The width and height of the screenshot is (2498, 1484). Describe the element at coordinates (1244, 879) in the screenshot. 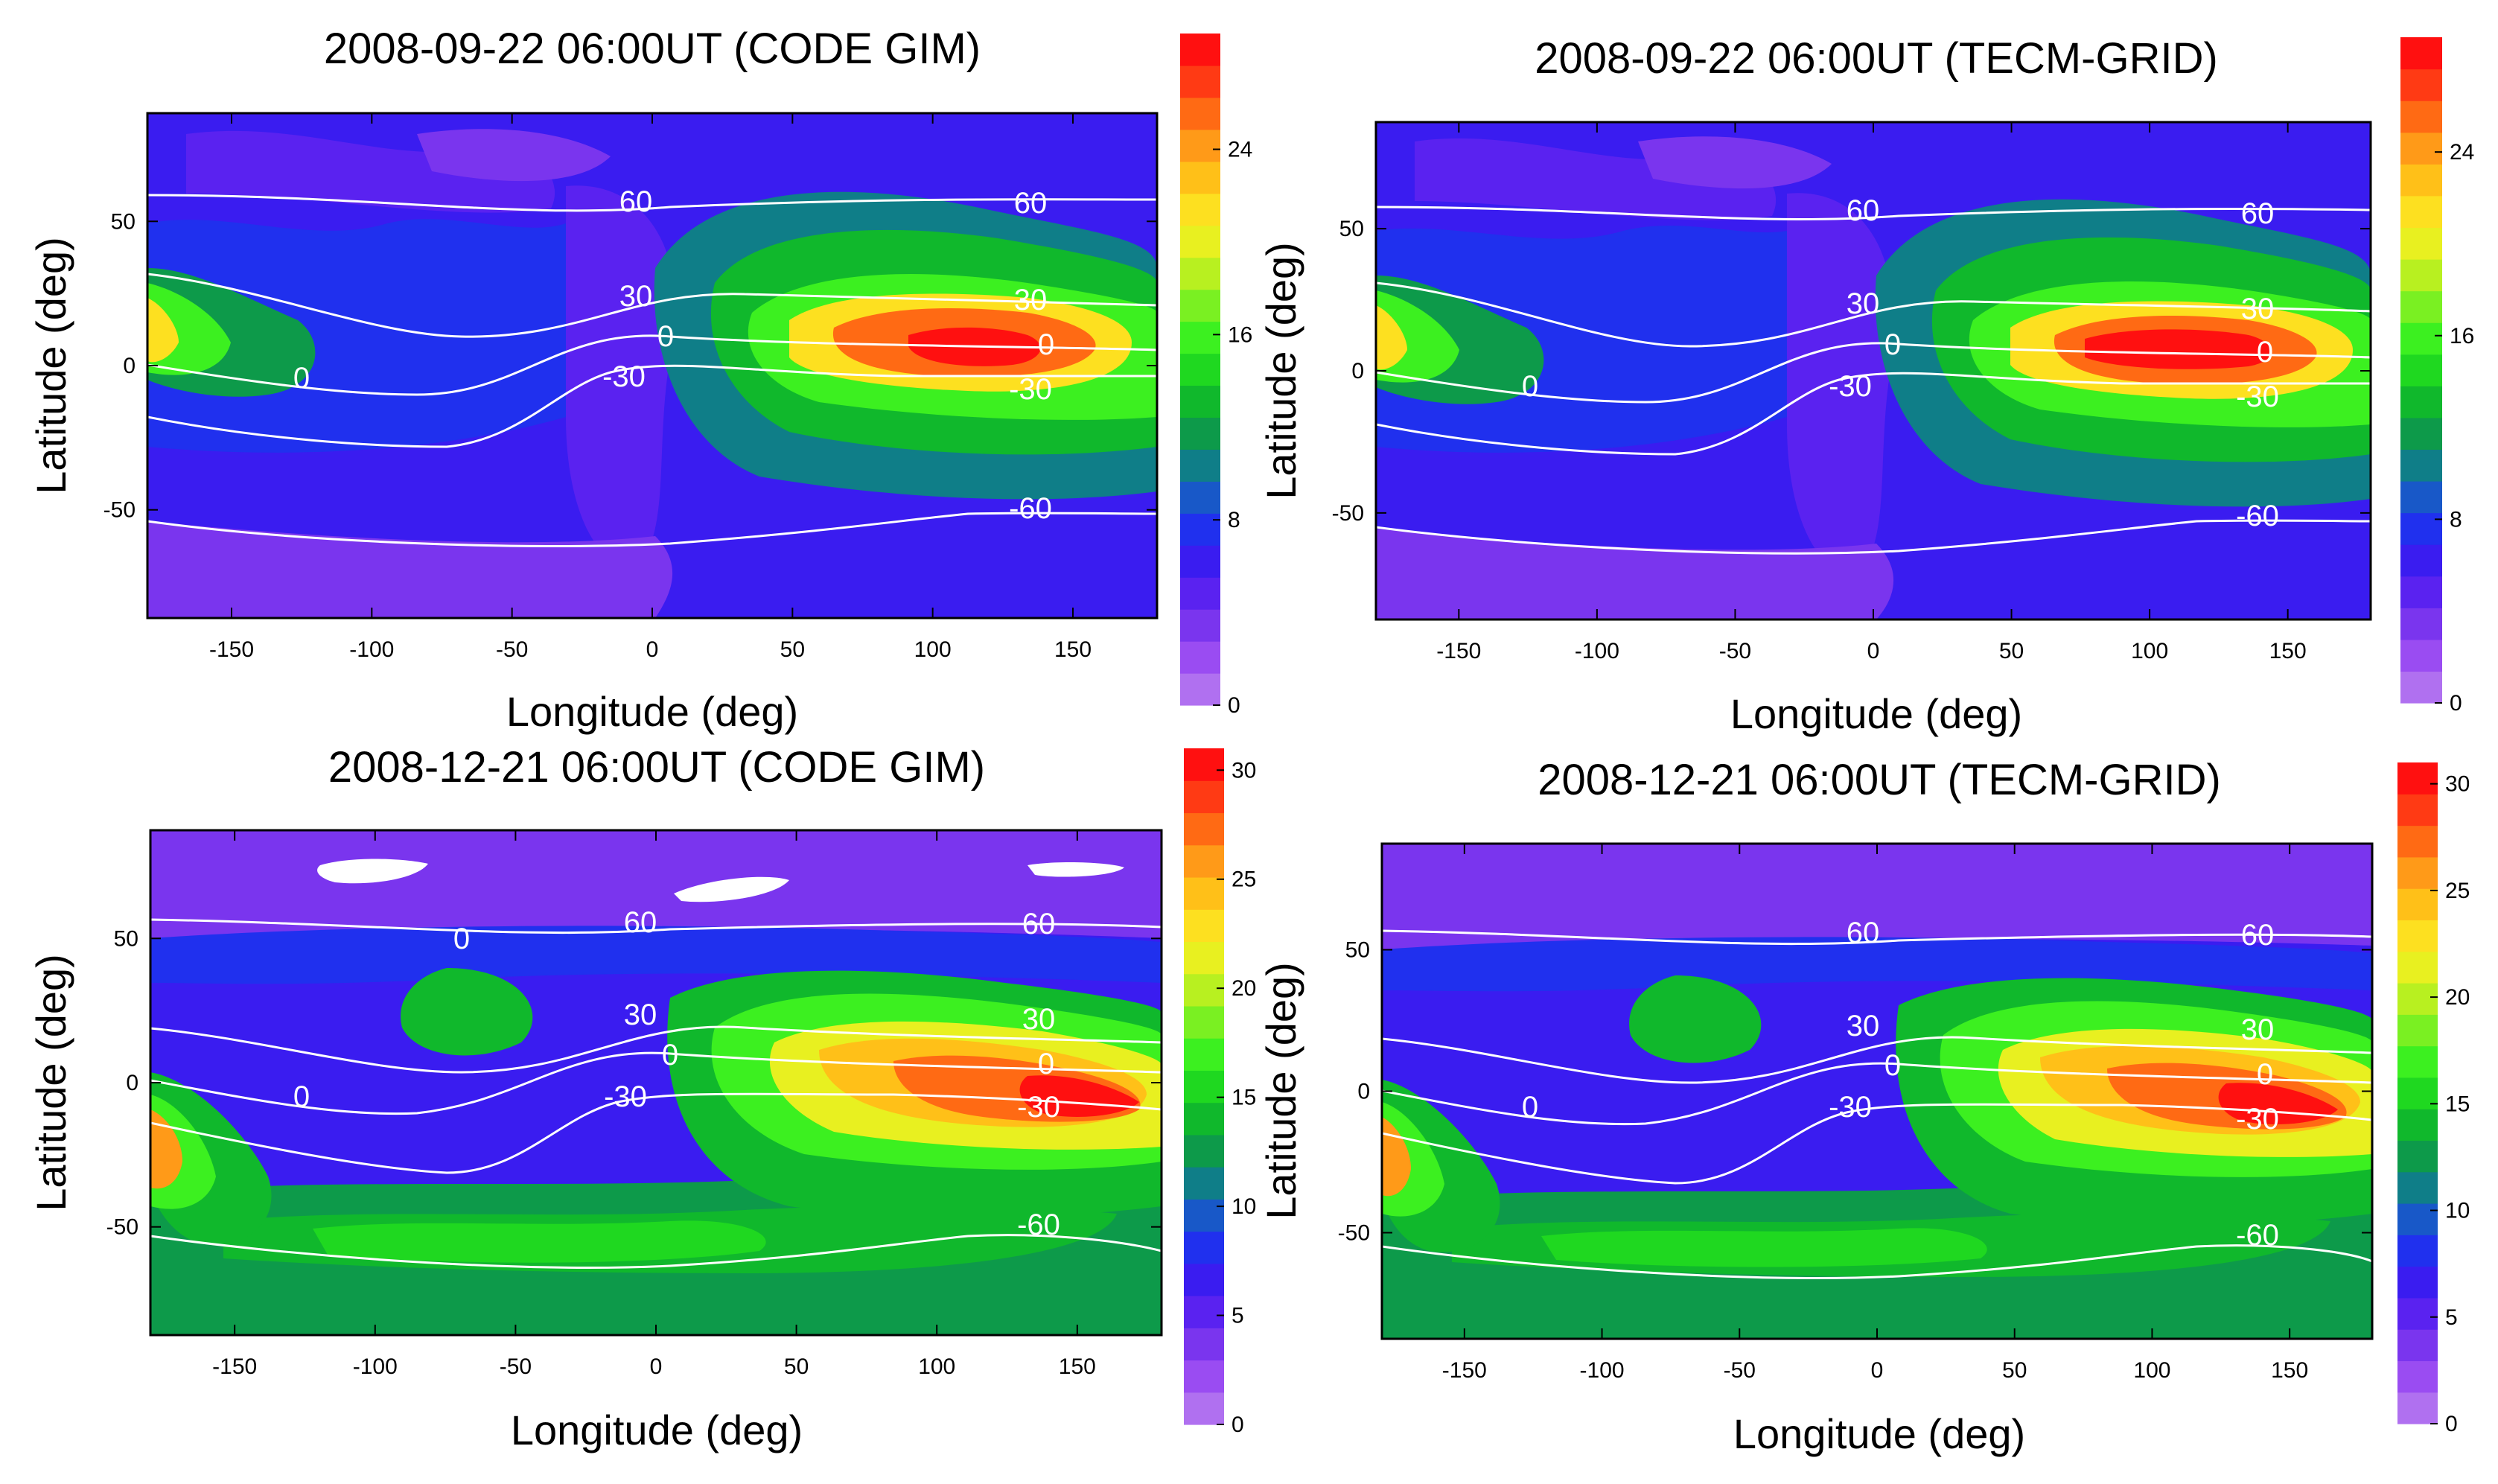

I see `colorbar-tick-label: 25` at that location.